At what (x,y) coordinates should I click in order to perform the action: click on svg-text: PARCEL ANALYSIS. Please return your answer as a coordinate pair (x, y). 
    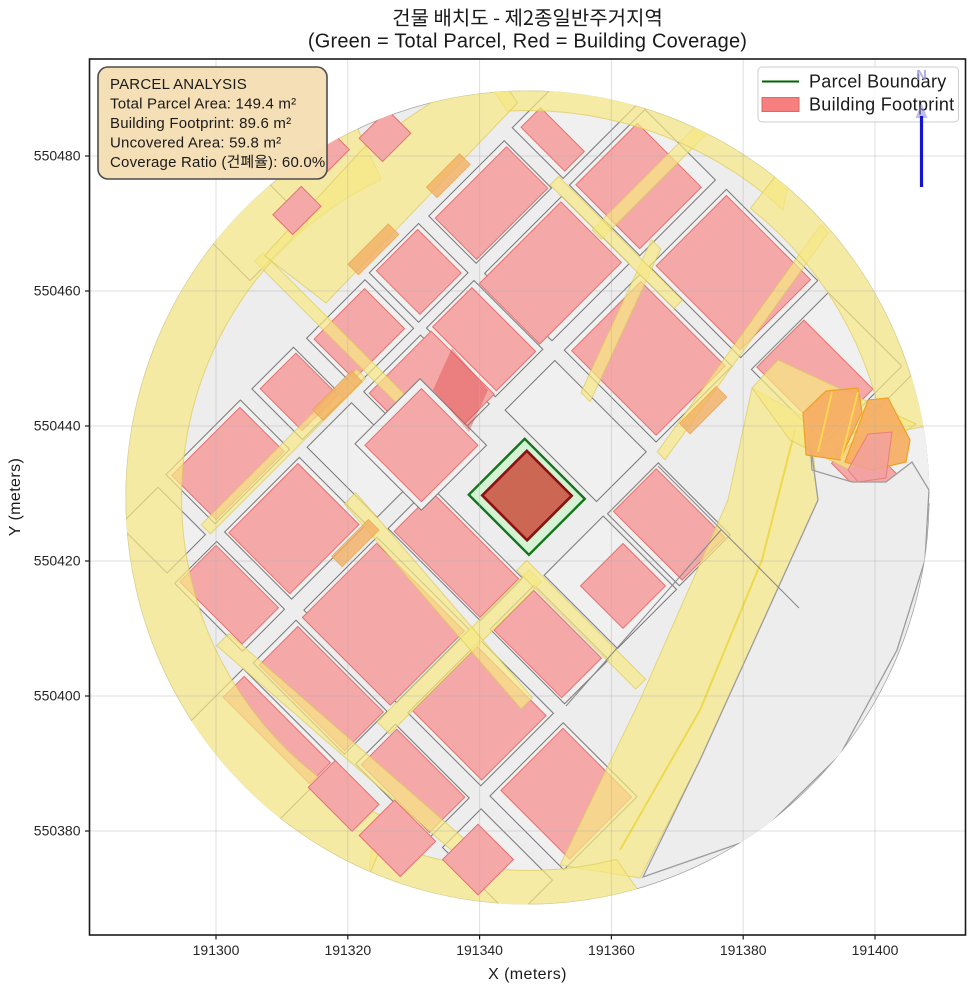
    Looking at the image, I should click on (178, 84).